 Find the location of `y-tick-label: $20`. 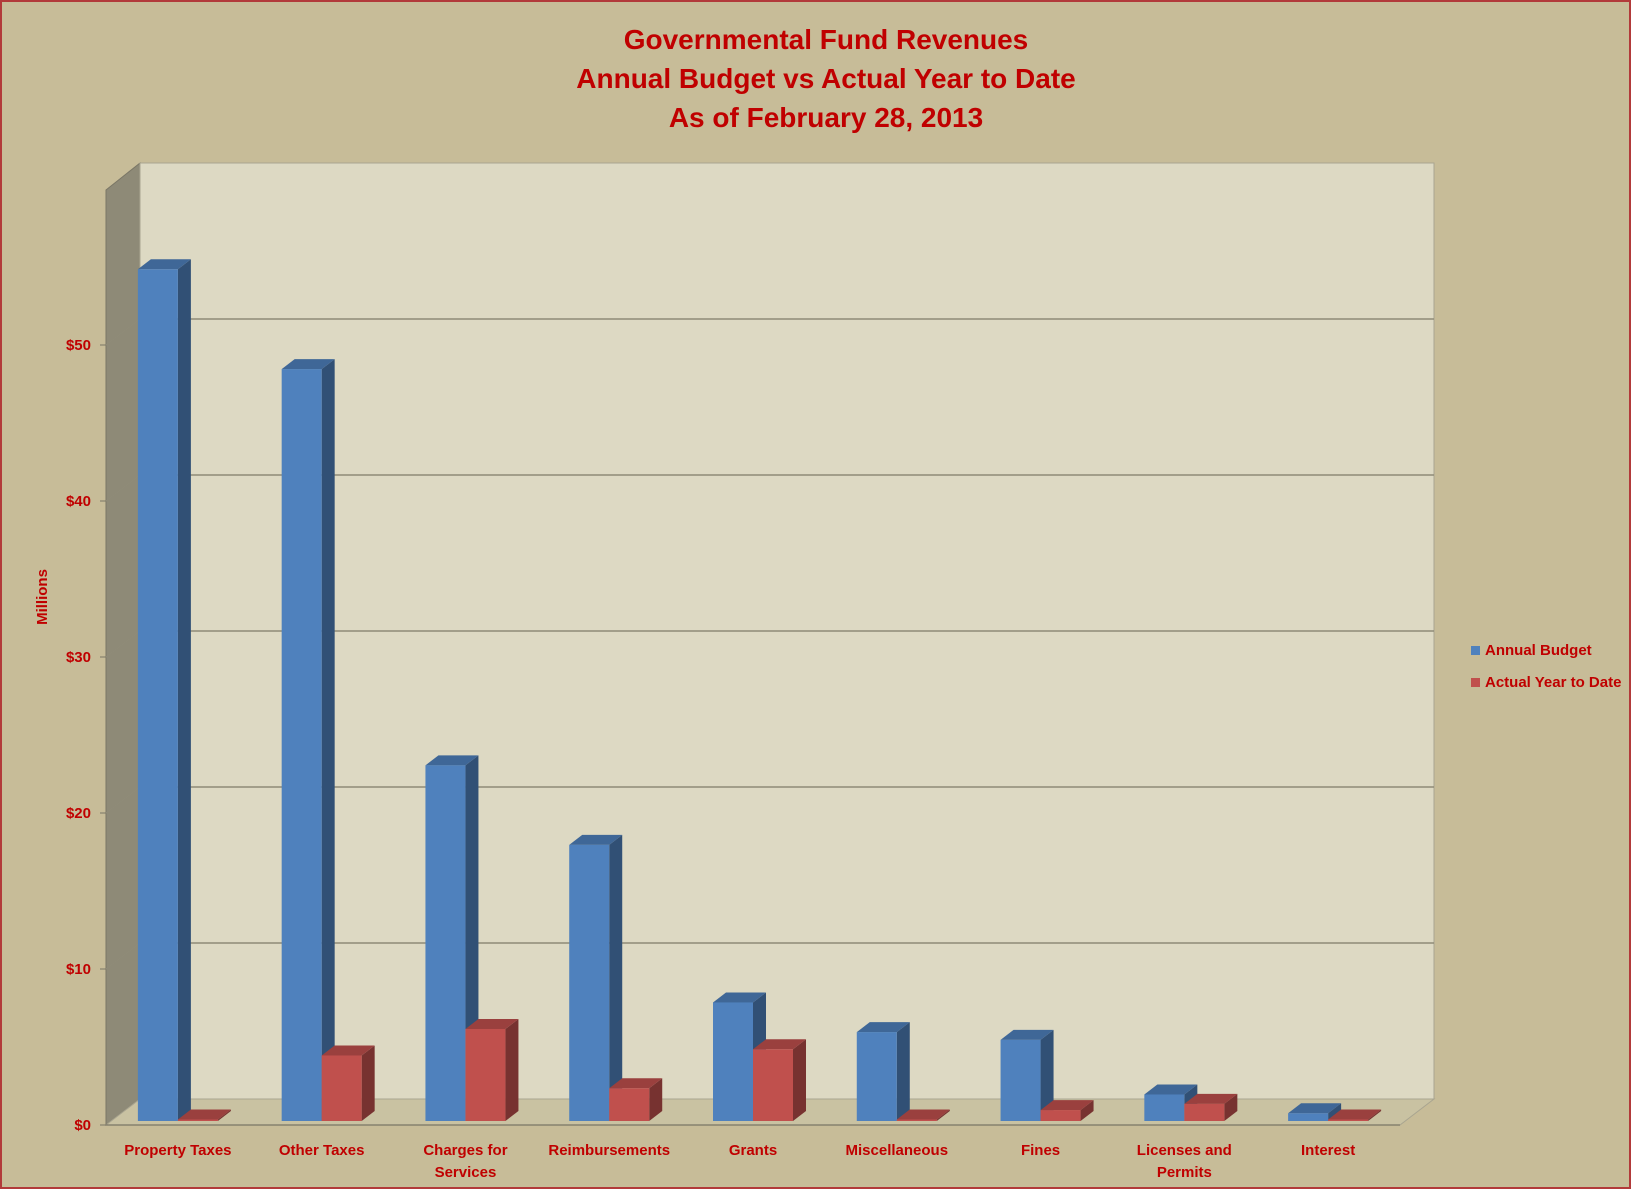

y-tick-label: $20 is located at coordinates (78, 813).